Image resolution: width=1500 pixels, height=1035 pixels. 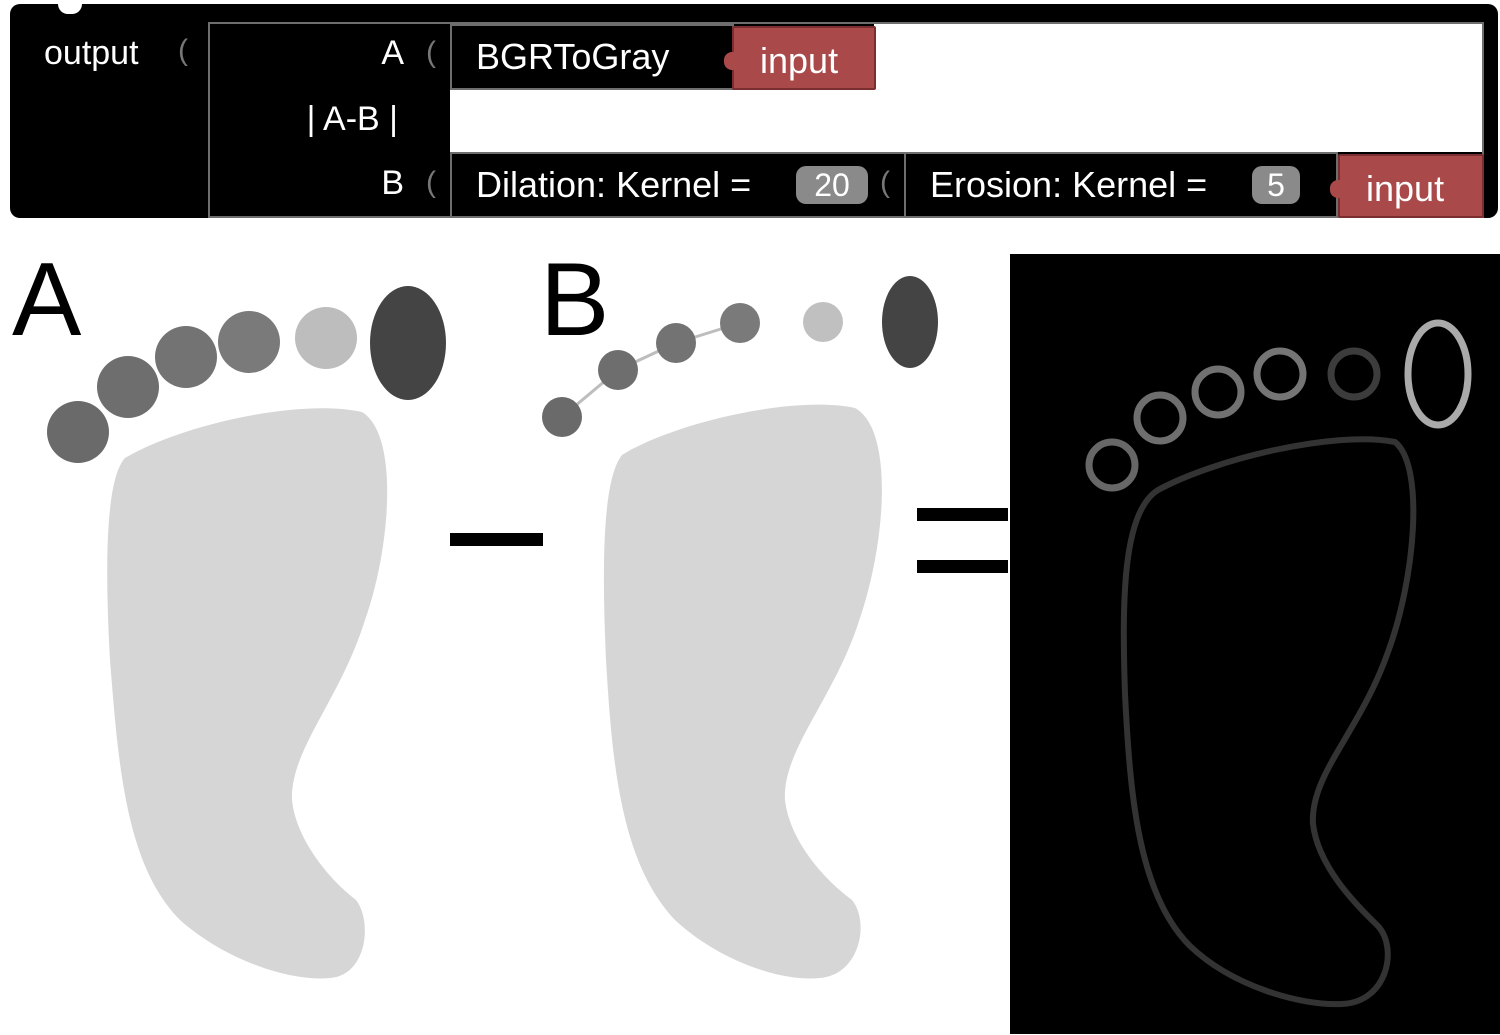 What do you see at coordinates (183, 50) in the screenshot?
I see `output-connector-icon: (` at bounding box center [183, 50].